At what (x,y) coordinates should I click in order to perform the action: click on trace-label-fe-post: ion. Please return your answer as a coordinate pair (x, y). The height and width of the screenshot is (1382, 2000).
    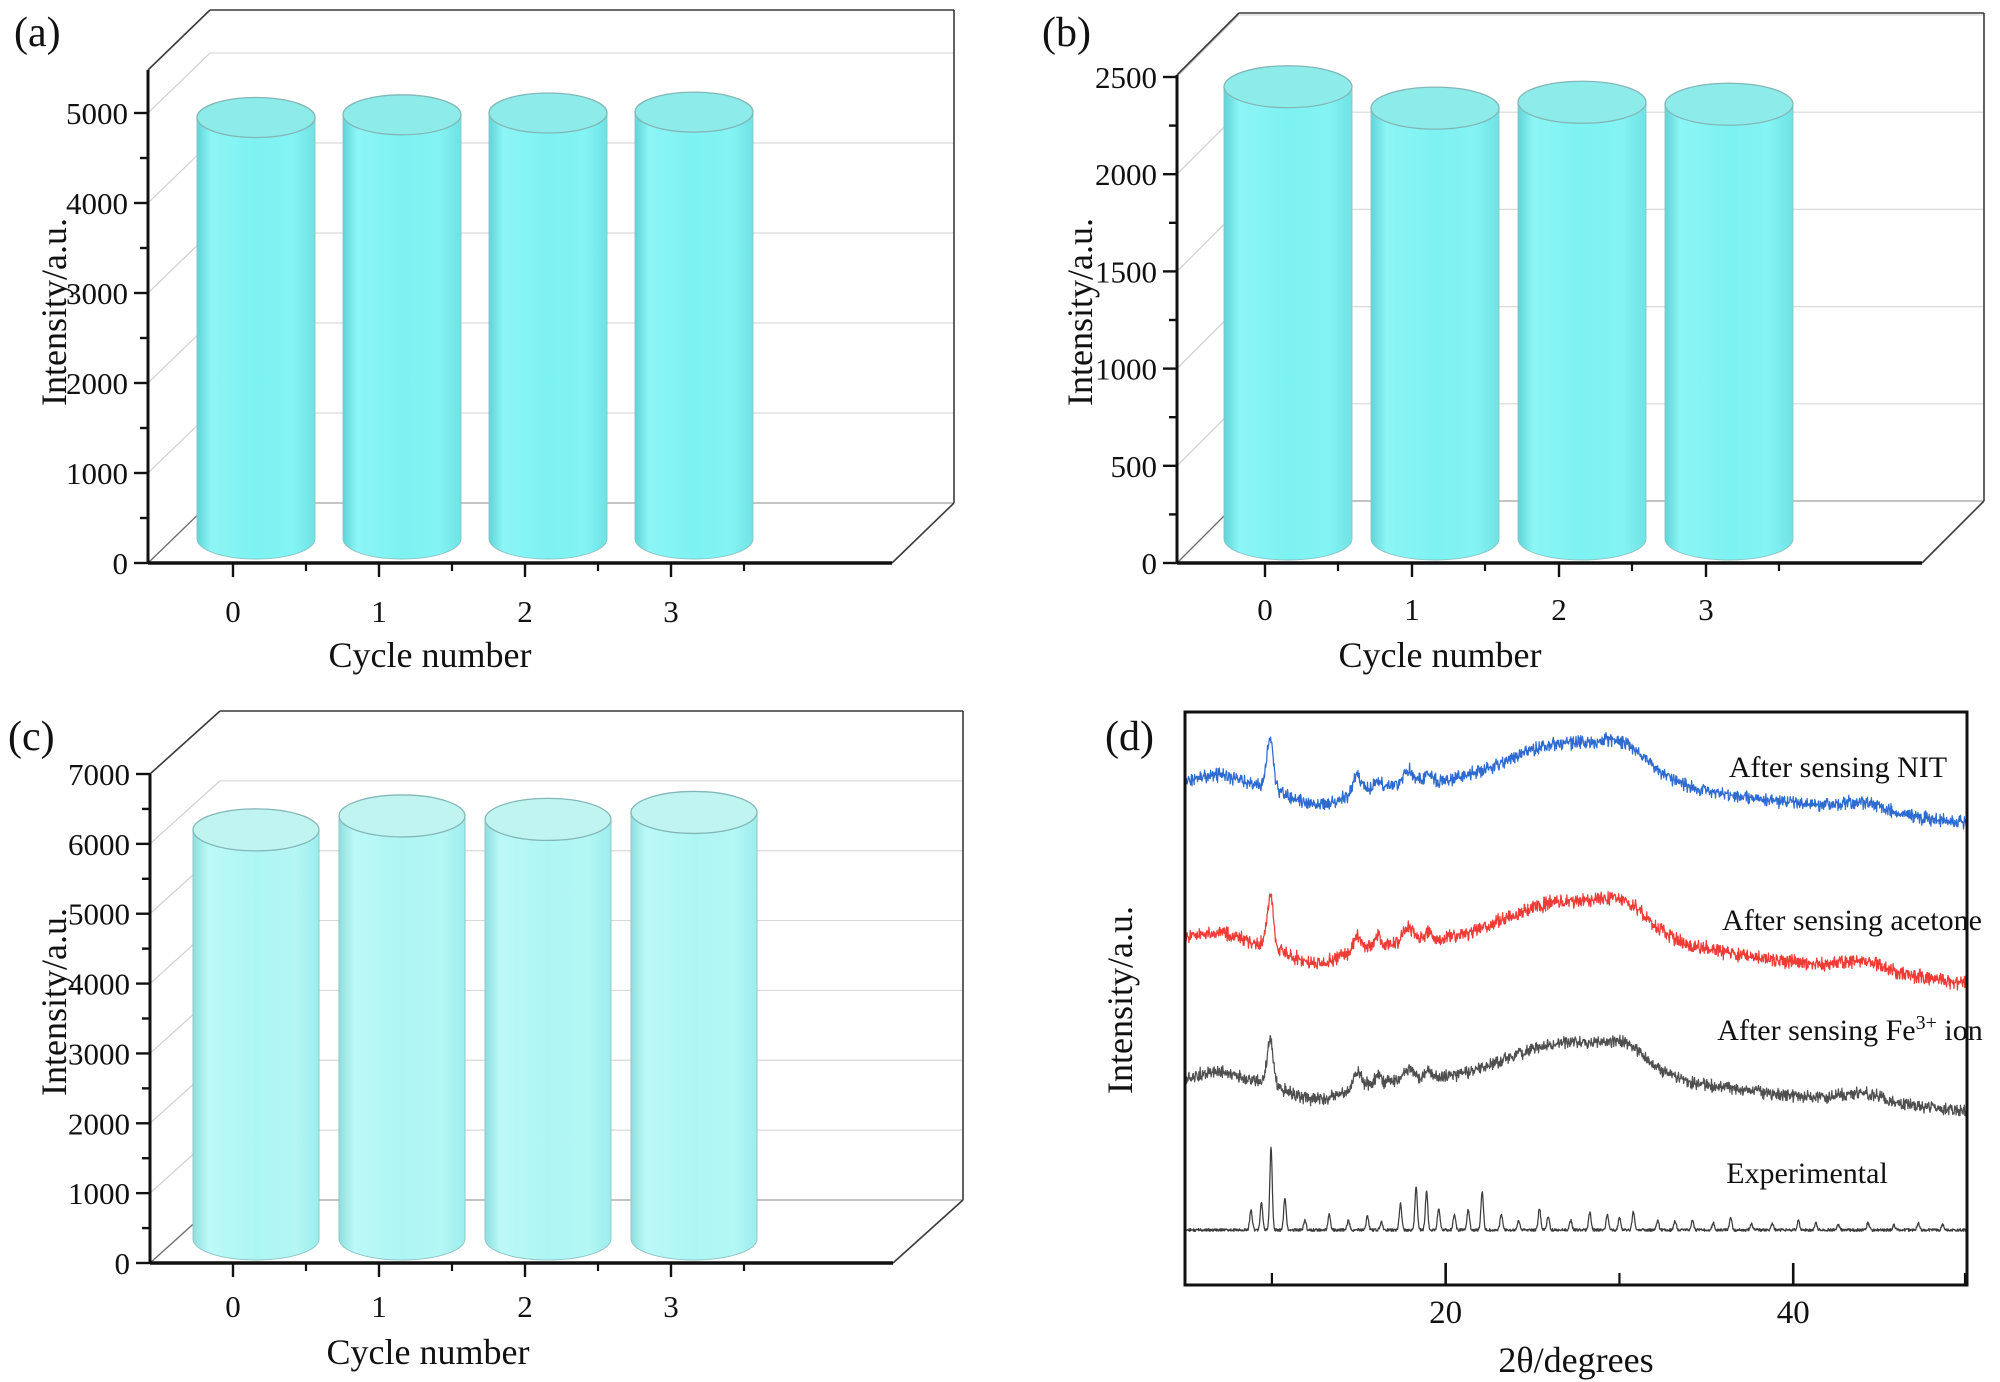
    Looking at the image, I should click on (1959, 1030).